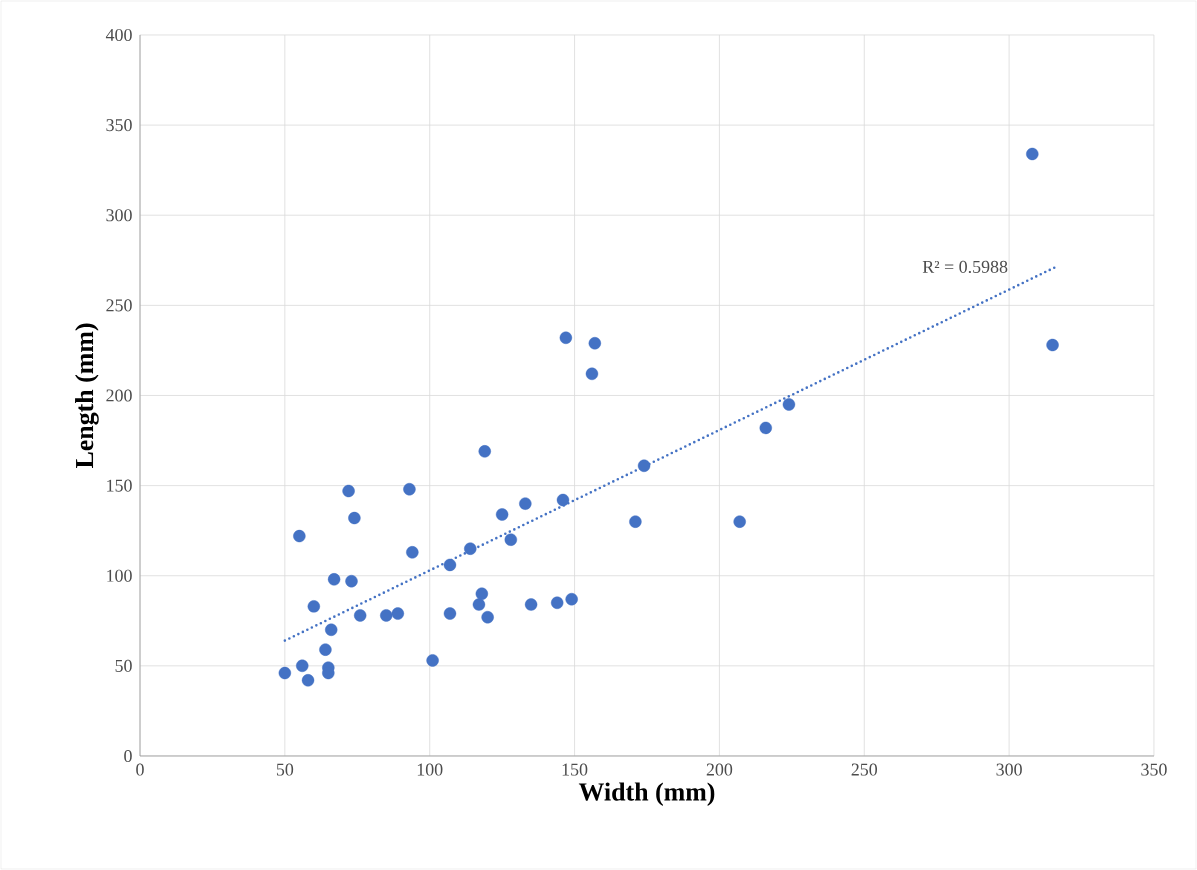  Describe the element at coordinates (128, 756) in the screenshot. I see `y-tick-label: 0` at that location.